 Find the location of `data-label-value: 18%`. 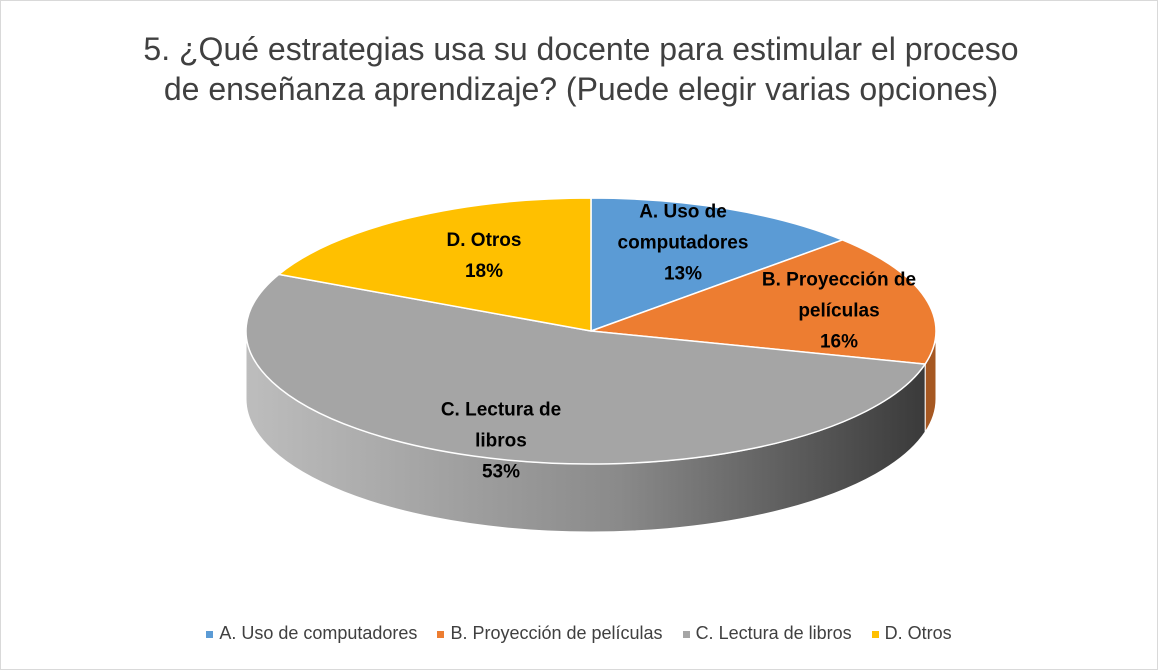

data-label-value: 18% is located at coordinates (484, 271).